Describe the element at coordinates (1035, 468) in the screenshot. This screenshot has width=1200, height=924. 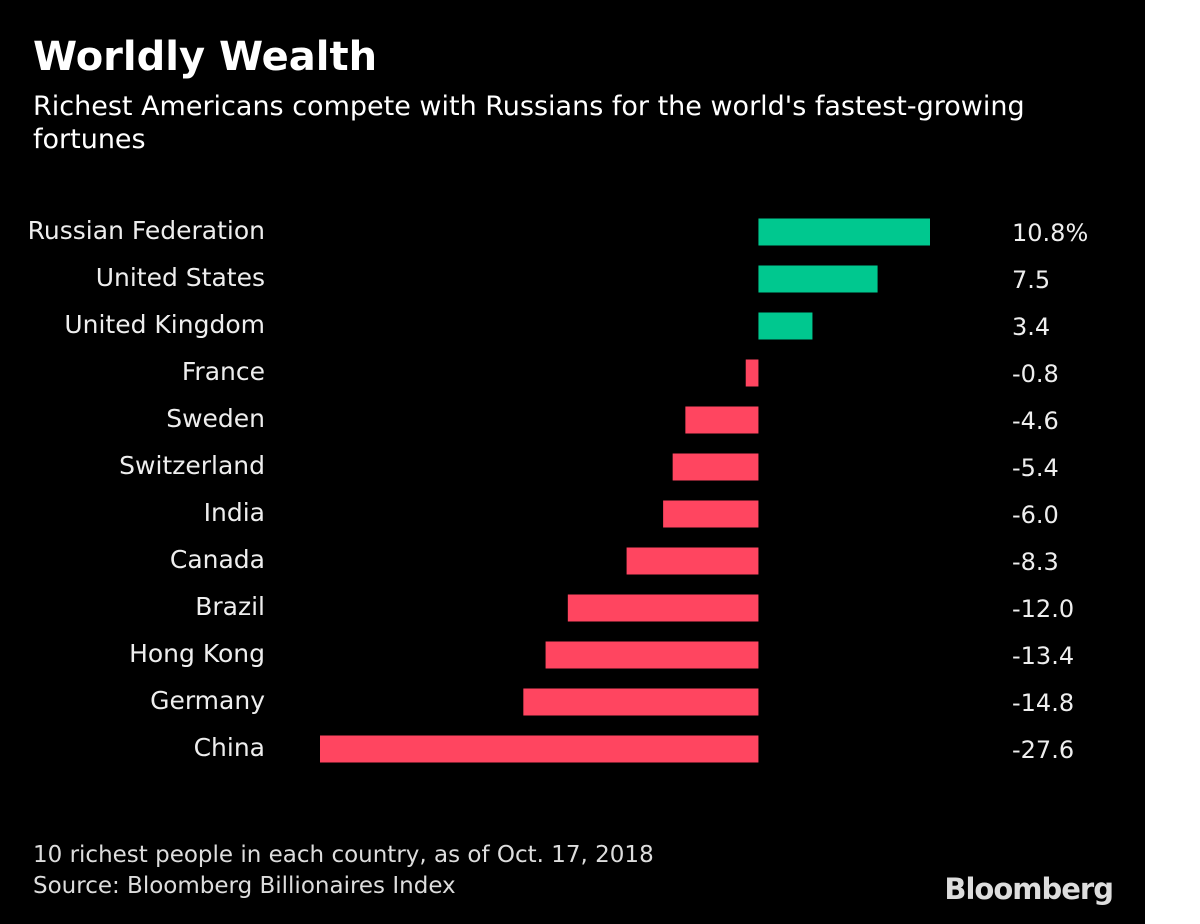
I see `value-label: -5.4` at that location.